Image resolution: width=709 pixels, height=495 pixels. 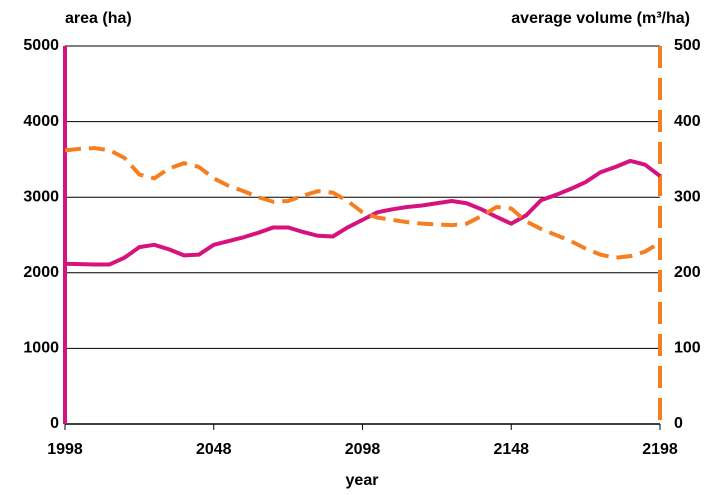 What do you see at coordinates (41, 272) in the screenshot?
I see `y-tick-label: 2000` at bounding box center [41, 272].